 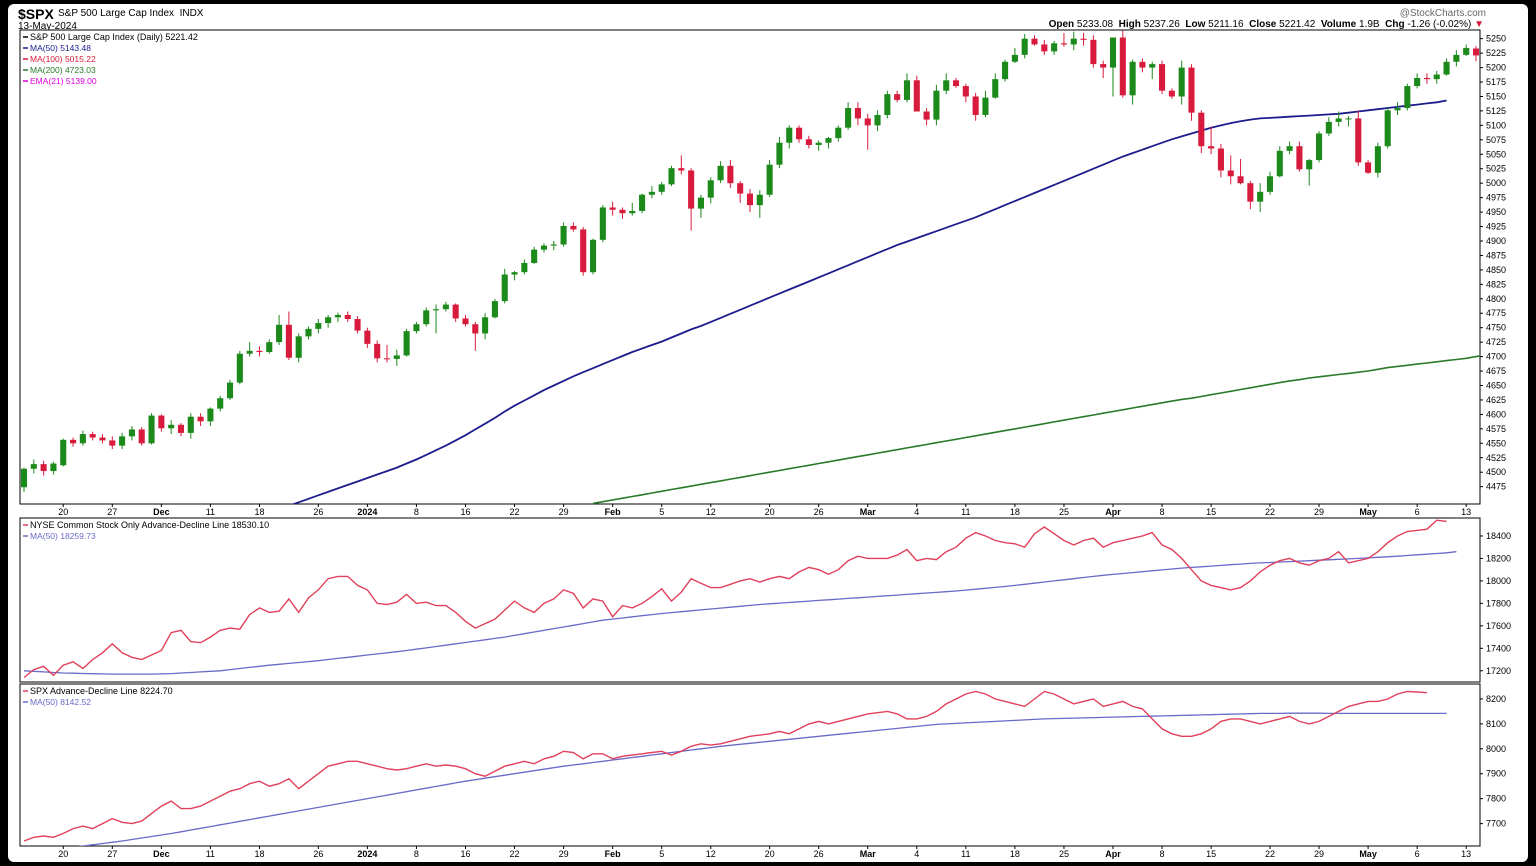 I want to click on x-tick-label: 16, so click(x=465, y=512).